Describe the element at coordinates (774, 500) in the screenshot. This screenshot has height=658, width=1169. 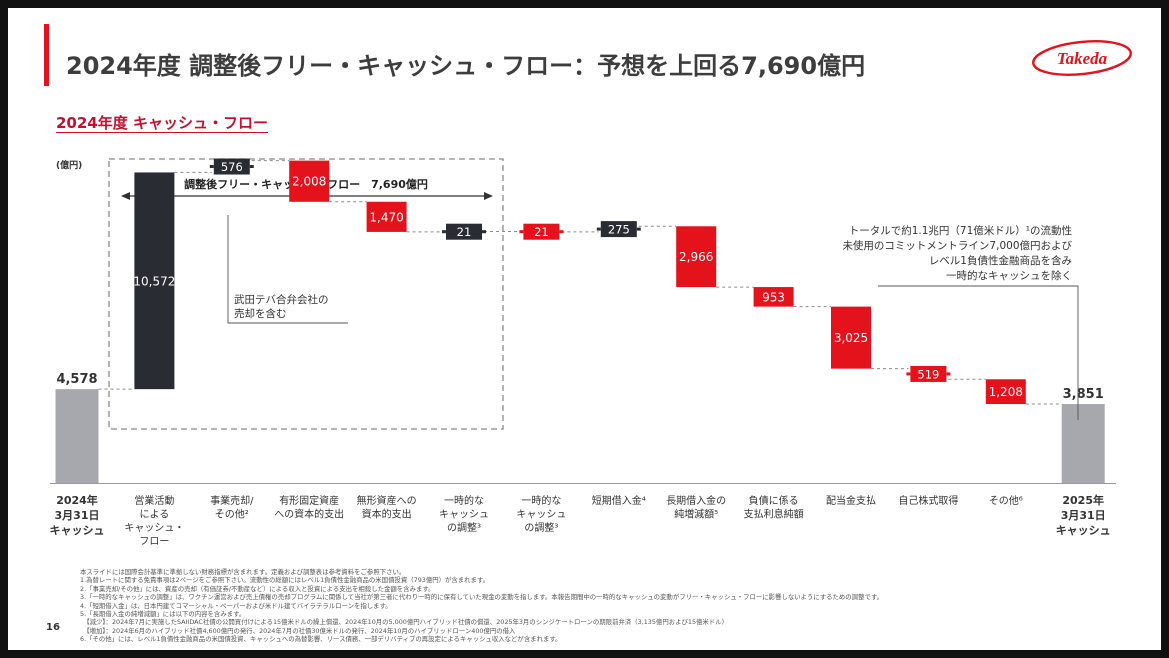
I see `category-label: 負債に係る` at that location.